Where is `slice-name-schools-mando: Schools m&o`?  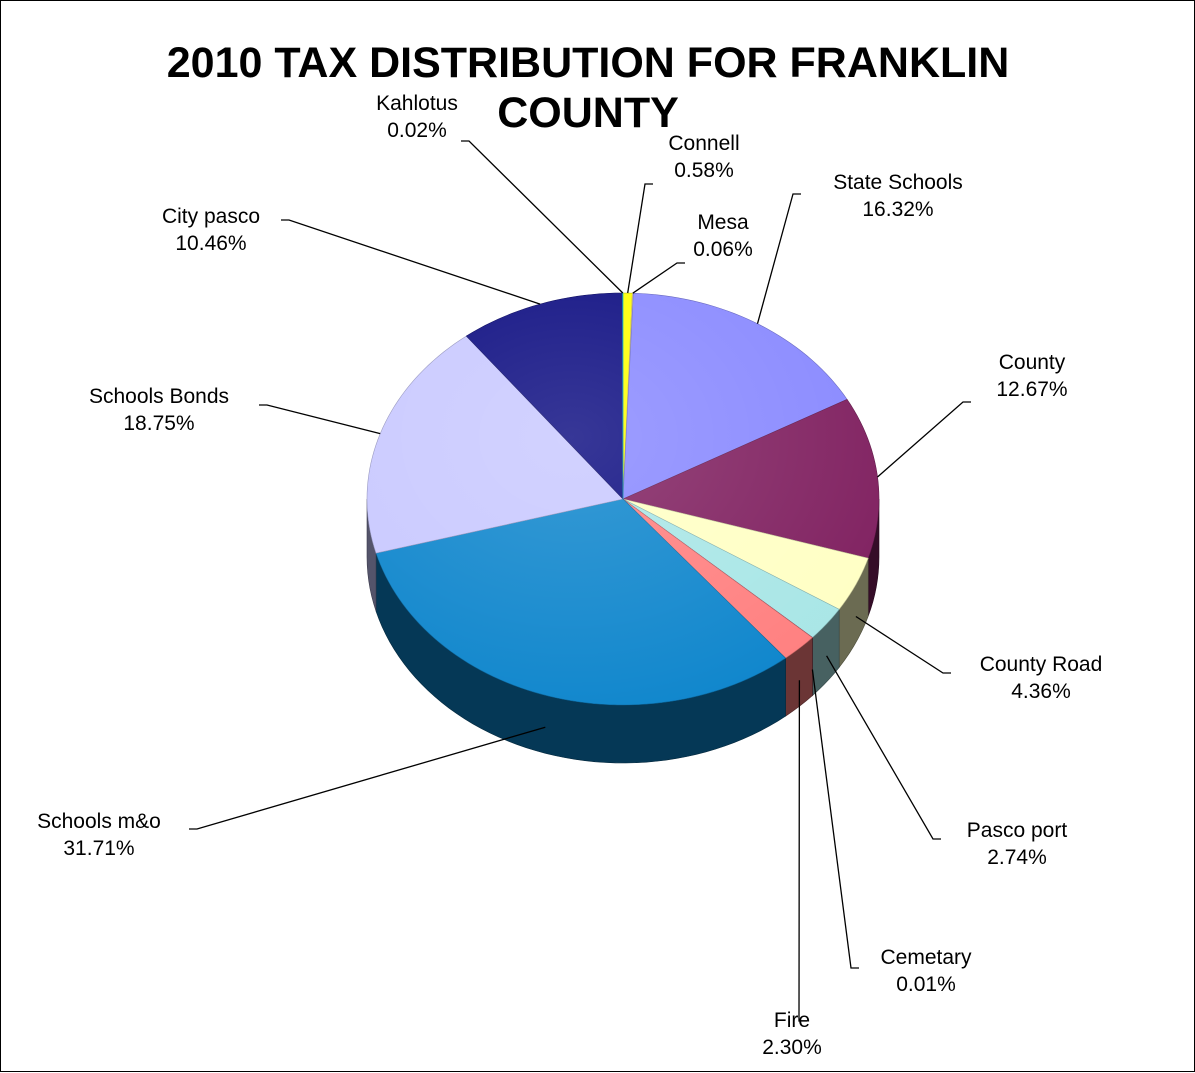
slice-name-schools-mando: Schools m&o is located at coordinates (99, 821).